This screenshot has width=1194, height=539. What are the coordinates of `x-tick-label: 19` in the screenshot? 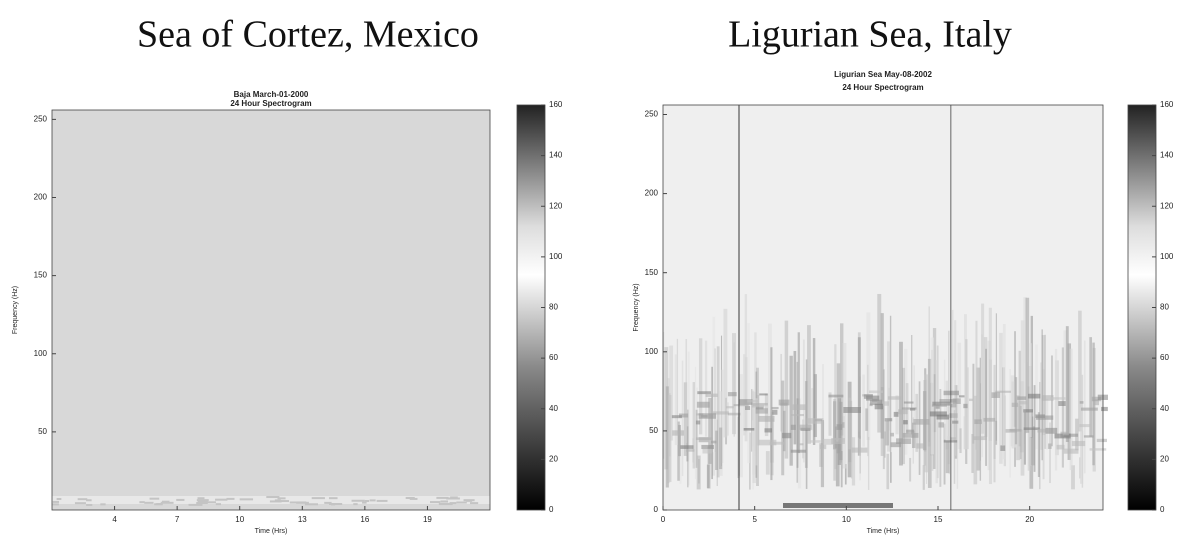 It's located at (427, 519).